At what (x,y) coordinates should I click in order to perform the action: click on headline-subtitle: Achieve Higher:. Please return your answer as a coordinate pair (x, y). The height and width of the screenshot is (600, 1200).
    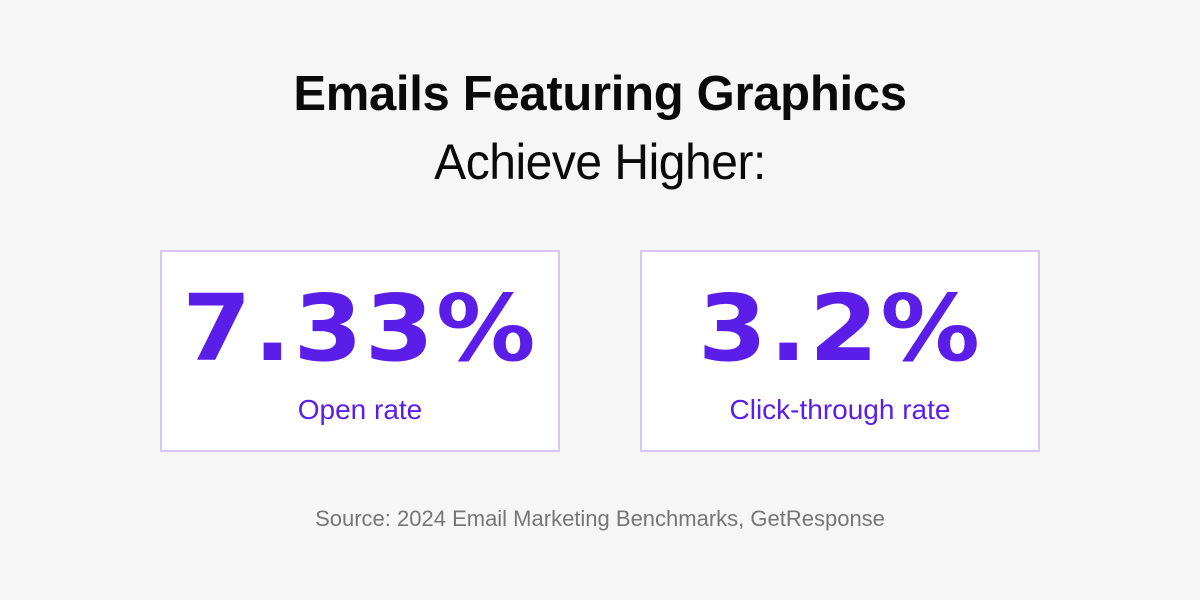
    Looking at the image, I should click on (600, 162).